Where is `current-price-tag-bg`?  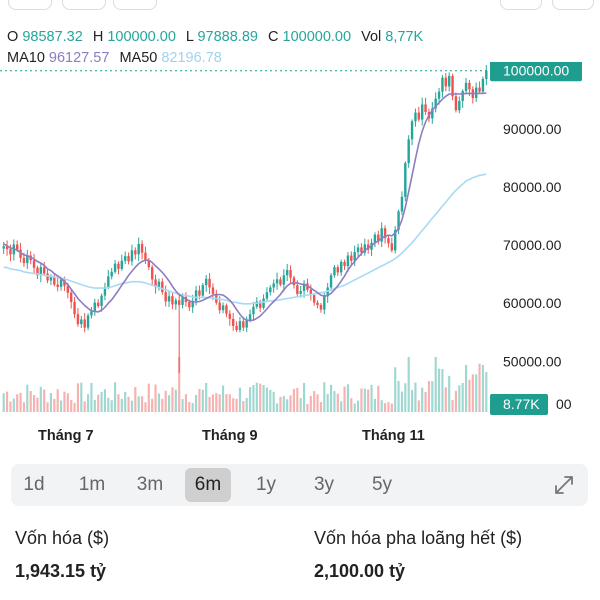 current-price-tag-bg is located at coordinates (536, 72).